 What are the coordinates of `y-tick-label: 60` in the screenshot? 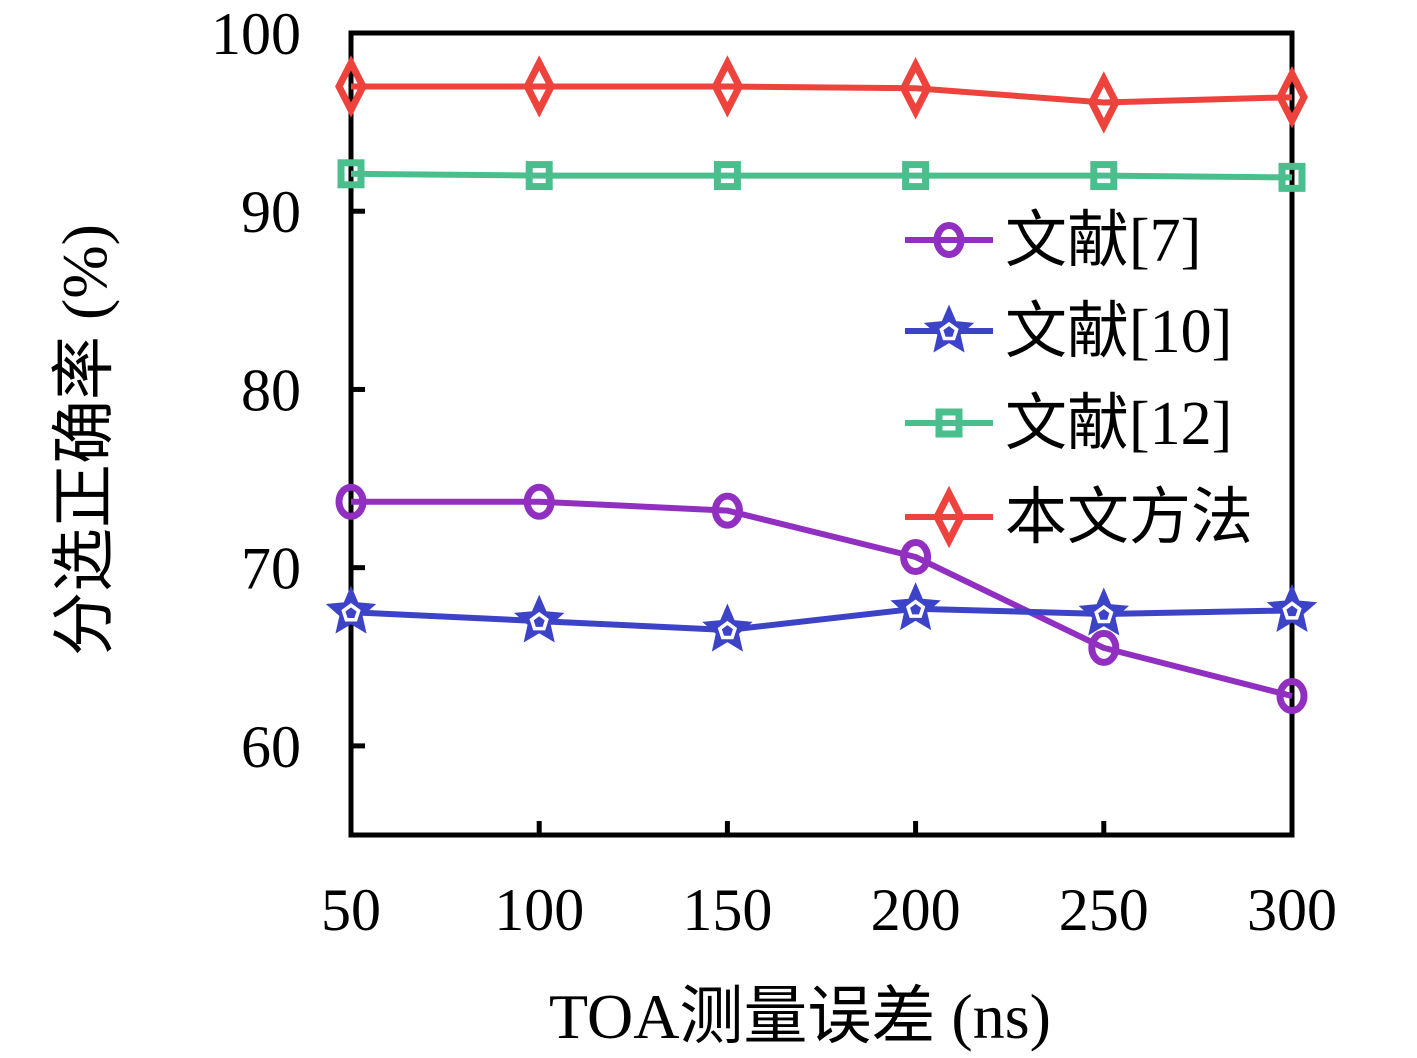 It's located at (271, 747).